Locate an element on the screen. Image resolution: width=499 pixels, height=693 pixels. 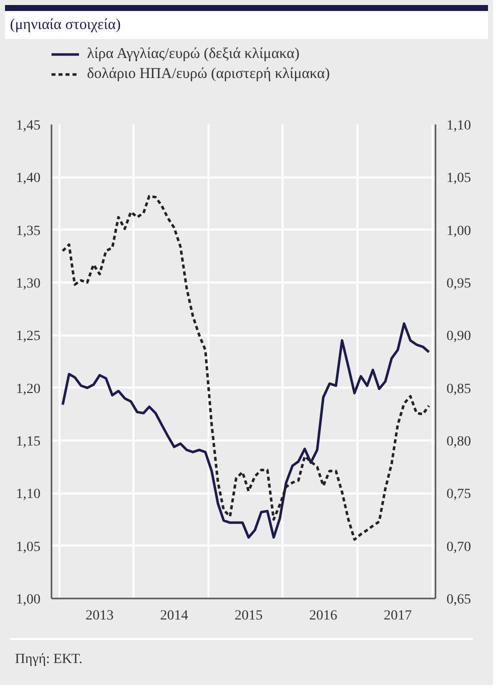
y-tick-label: 1,45 is located at coordinates (28, 126).